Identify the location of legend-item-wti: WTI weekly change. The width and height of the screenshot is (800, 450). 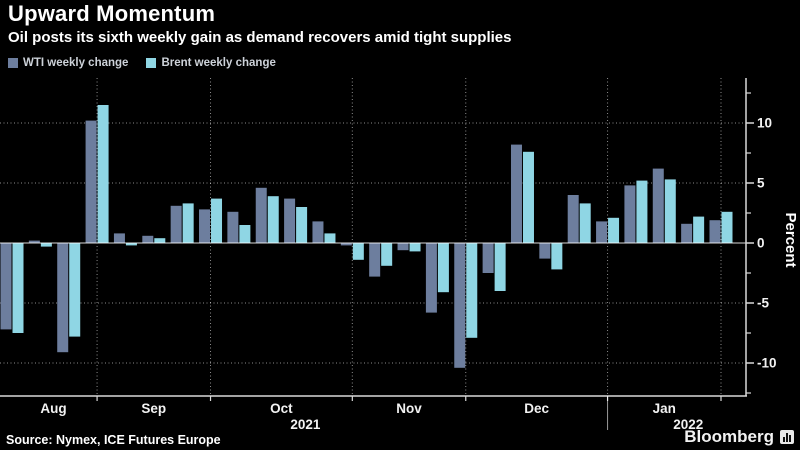
(68, 63).